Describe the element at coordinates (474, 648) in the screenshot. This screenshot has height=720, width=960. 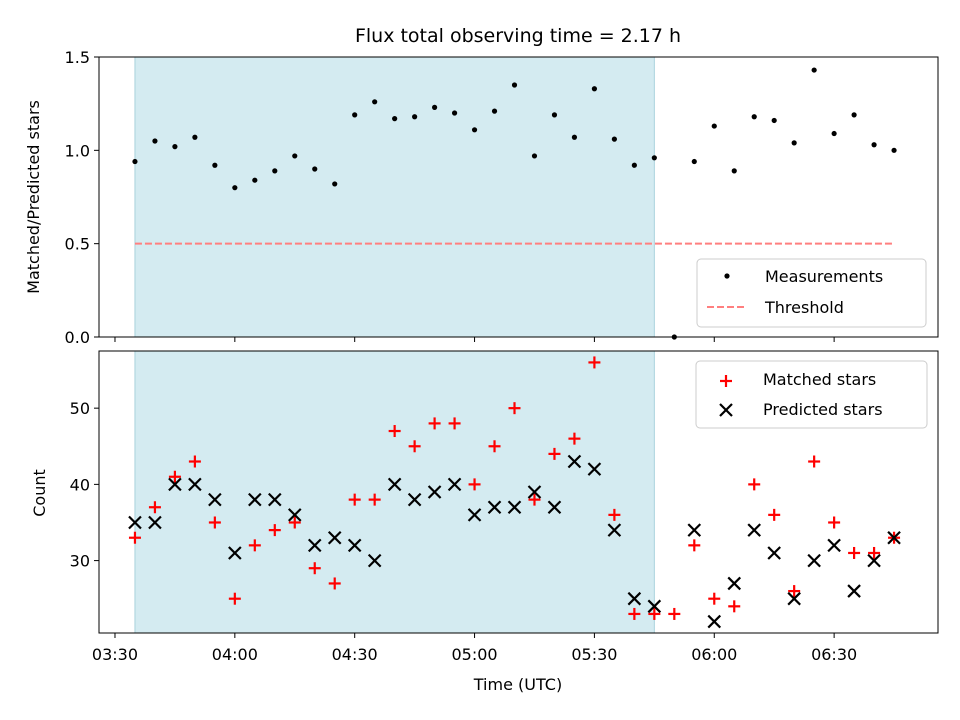
I see `bottom-x-axis: 03:30 04:00 04:30 05:00 05:30 06:00 06:30` at that location.